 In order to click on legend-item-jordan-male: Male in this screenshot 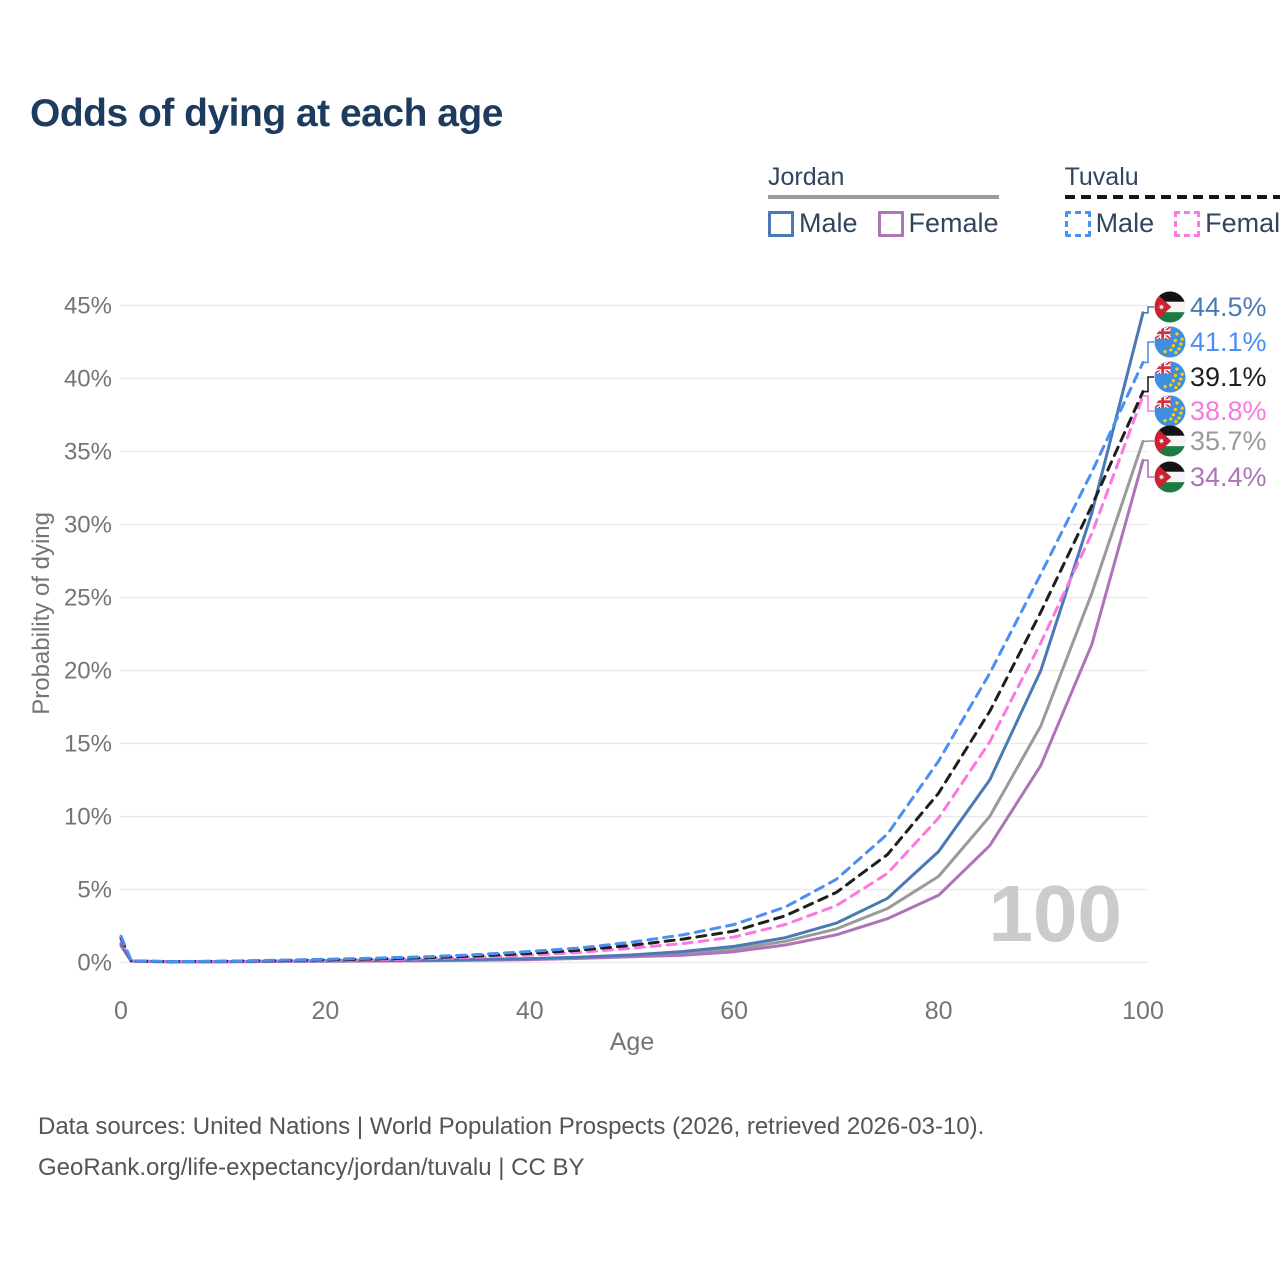, I will do `click(813, 223)`.